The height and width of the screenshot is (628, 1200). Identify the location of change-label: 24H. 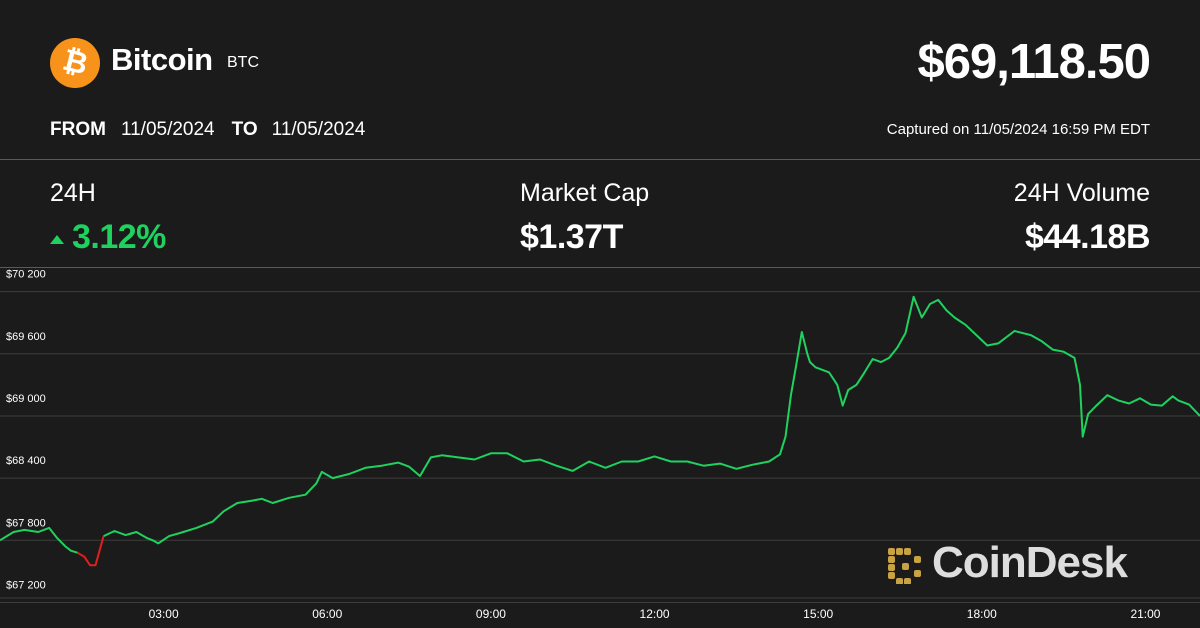
(73, 193).